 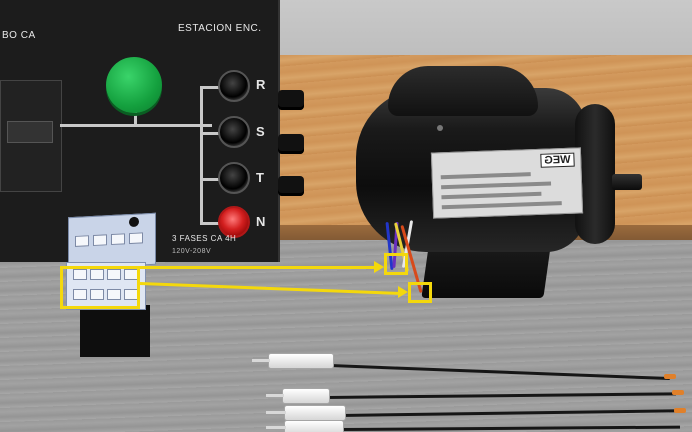 What do you see at coordinates (291, 100) in the screenshot?
I see `panel-plug-r` at bounding box center [291, 100].